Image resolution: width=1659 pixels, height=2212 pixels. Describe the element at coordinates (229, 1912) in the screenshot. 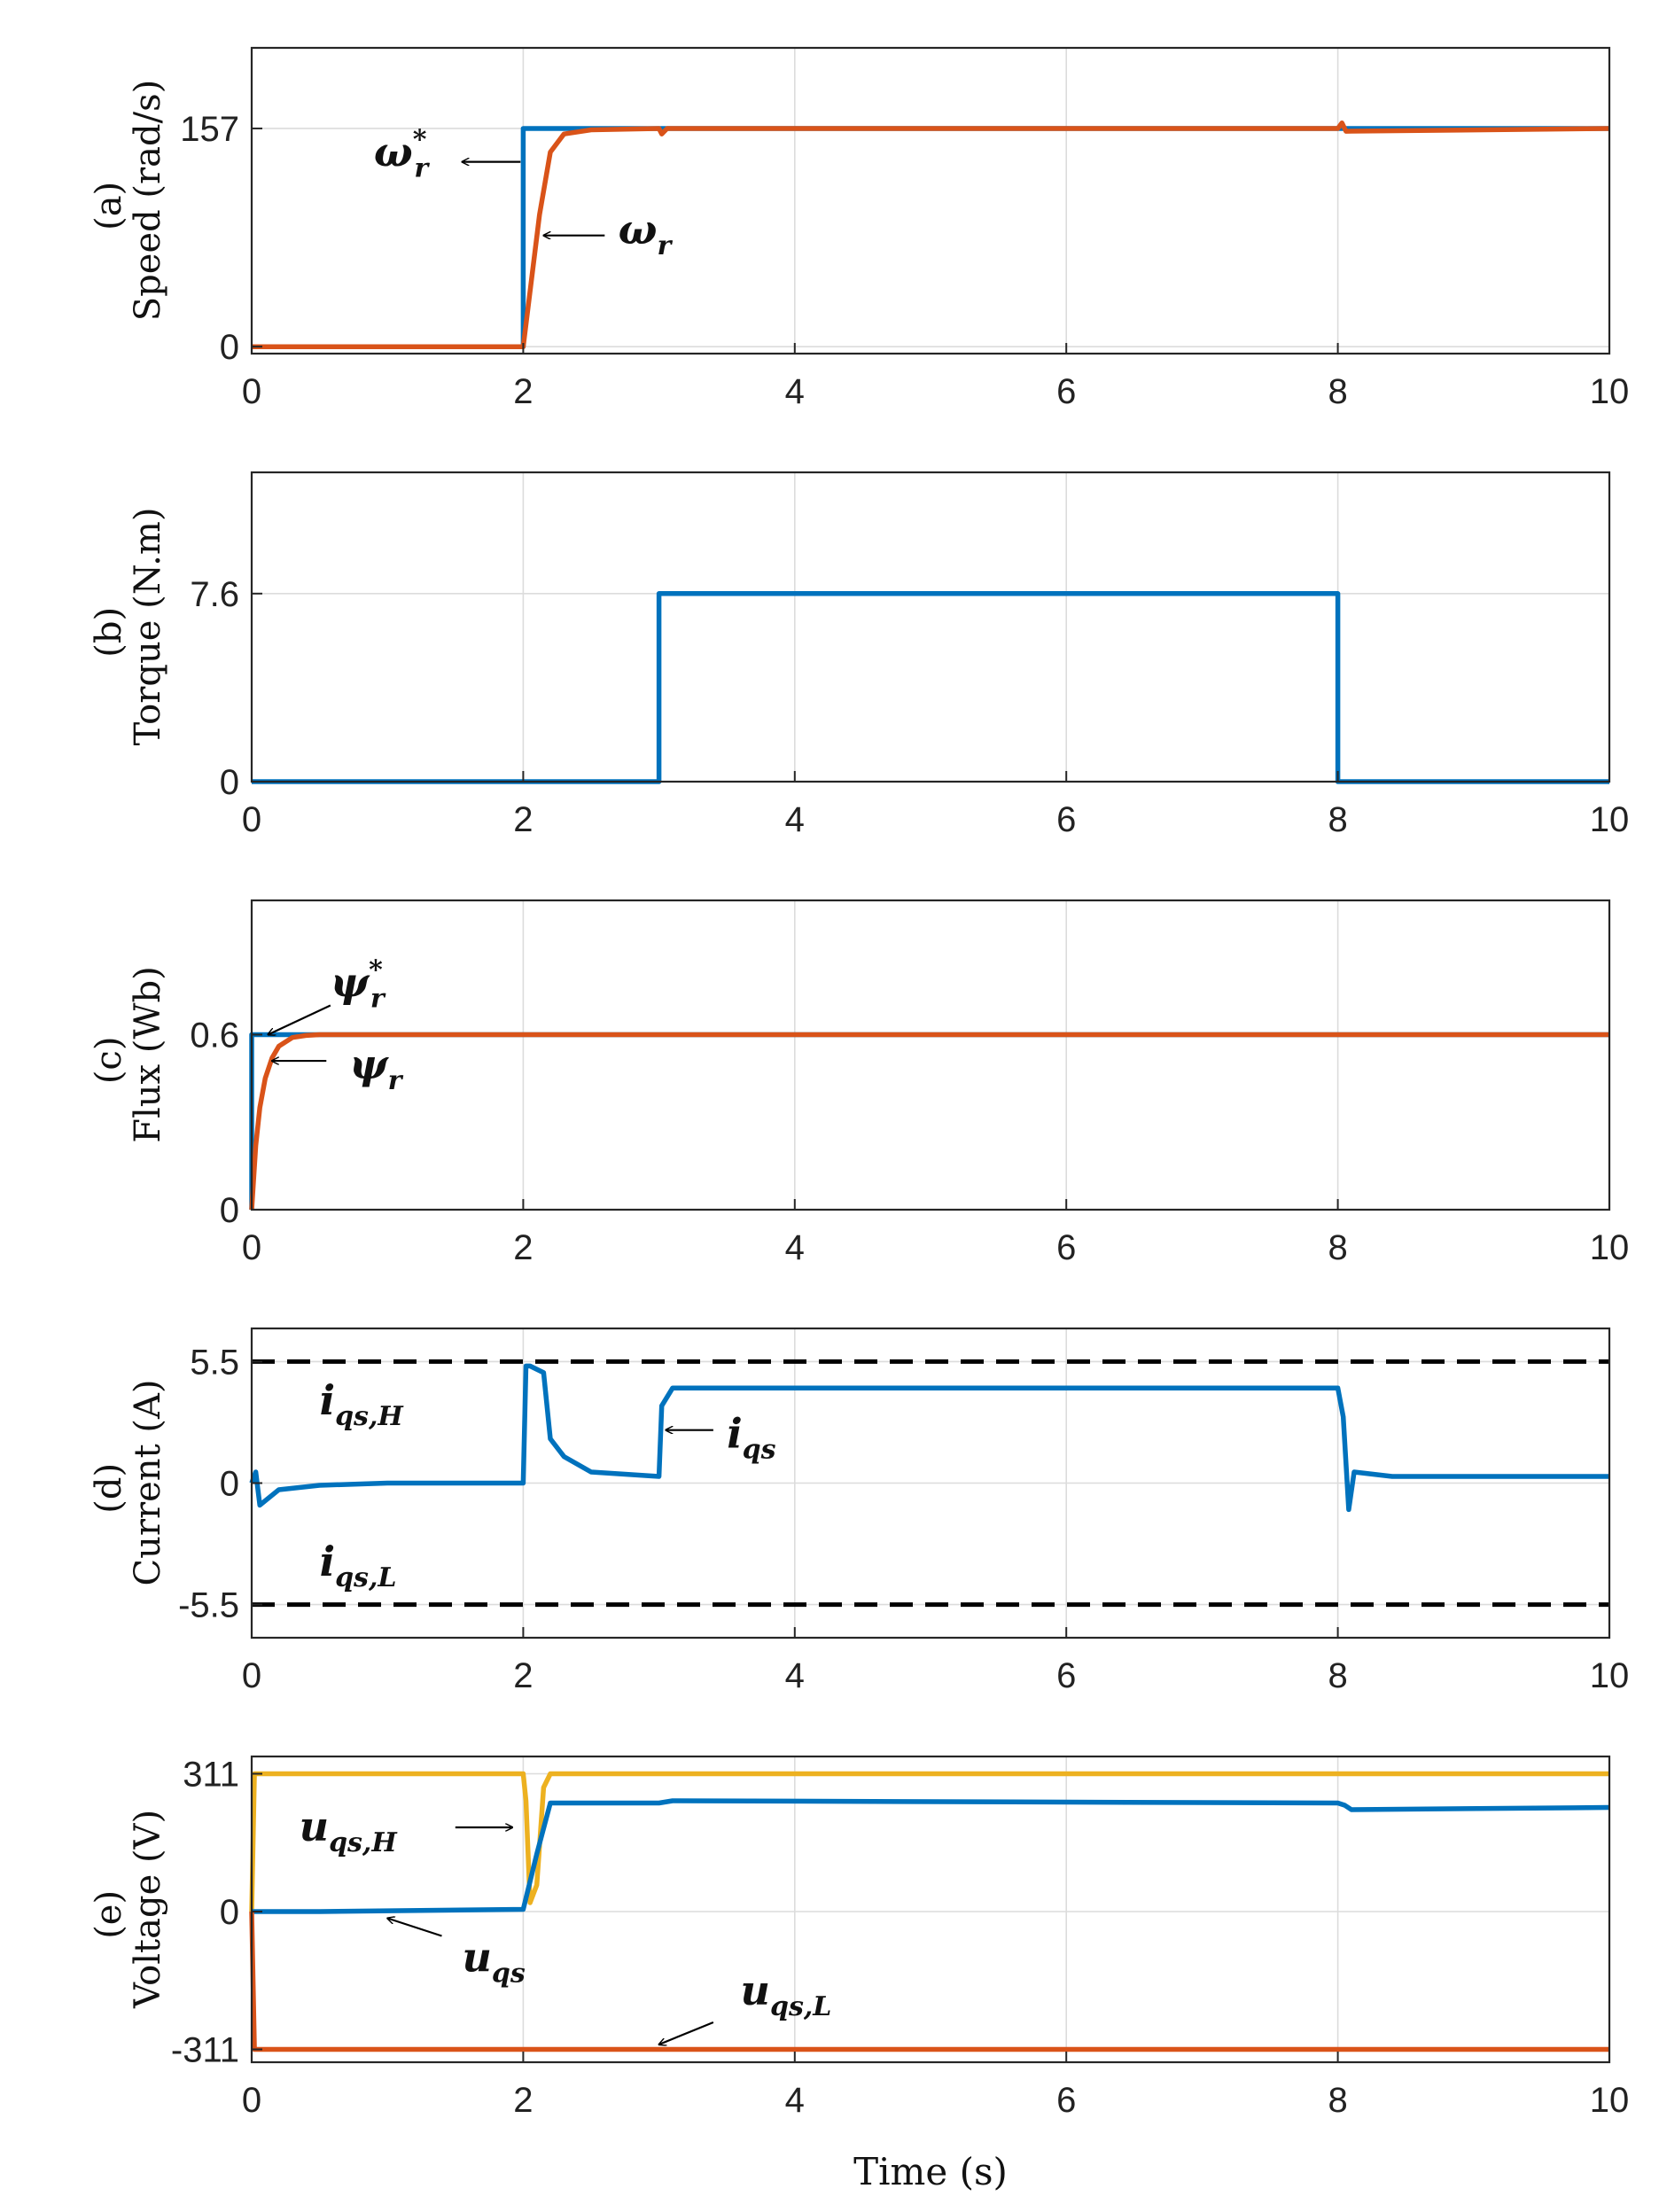

I see `y-tick-label-e: 0` at that location.